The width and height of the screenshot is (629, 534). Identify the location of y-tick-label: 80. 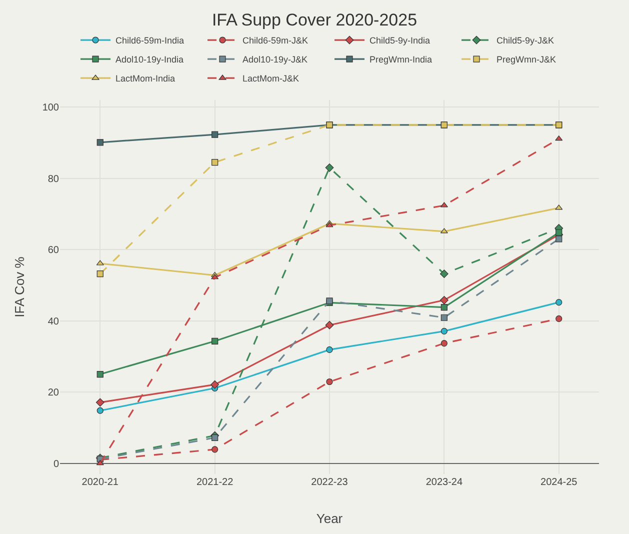
(54, 179).